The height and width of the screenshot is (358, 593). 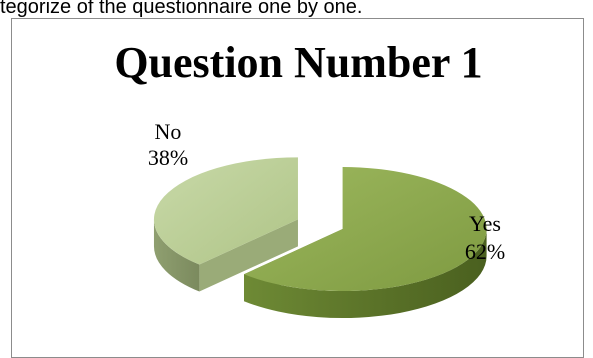 I want to click on chart-title: Question Number 1, so click(x=298, y=62).